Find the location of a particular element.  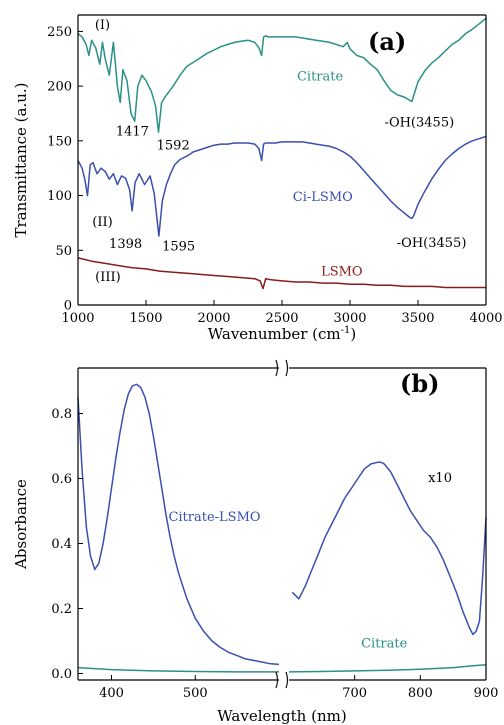

panel-a-x-tick-label: 2000 is located at coordinates (213, 318).